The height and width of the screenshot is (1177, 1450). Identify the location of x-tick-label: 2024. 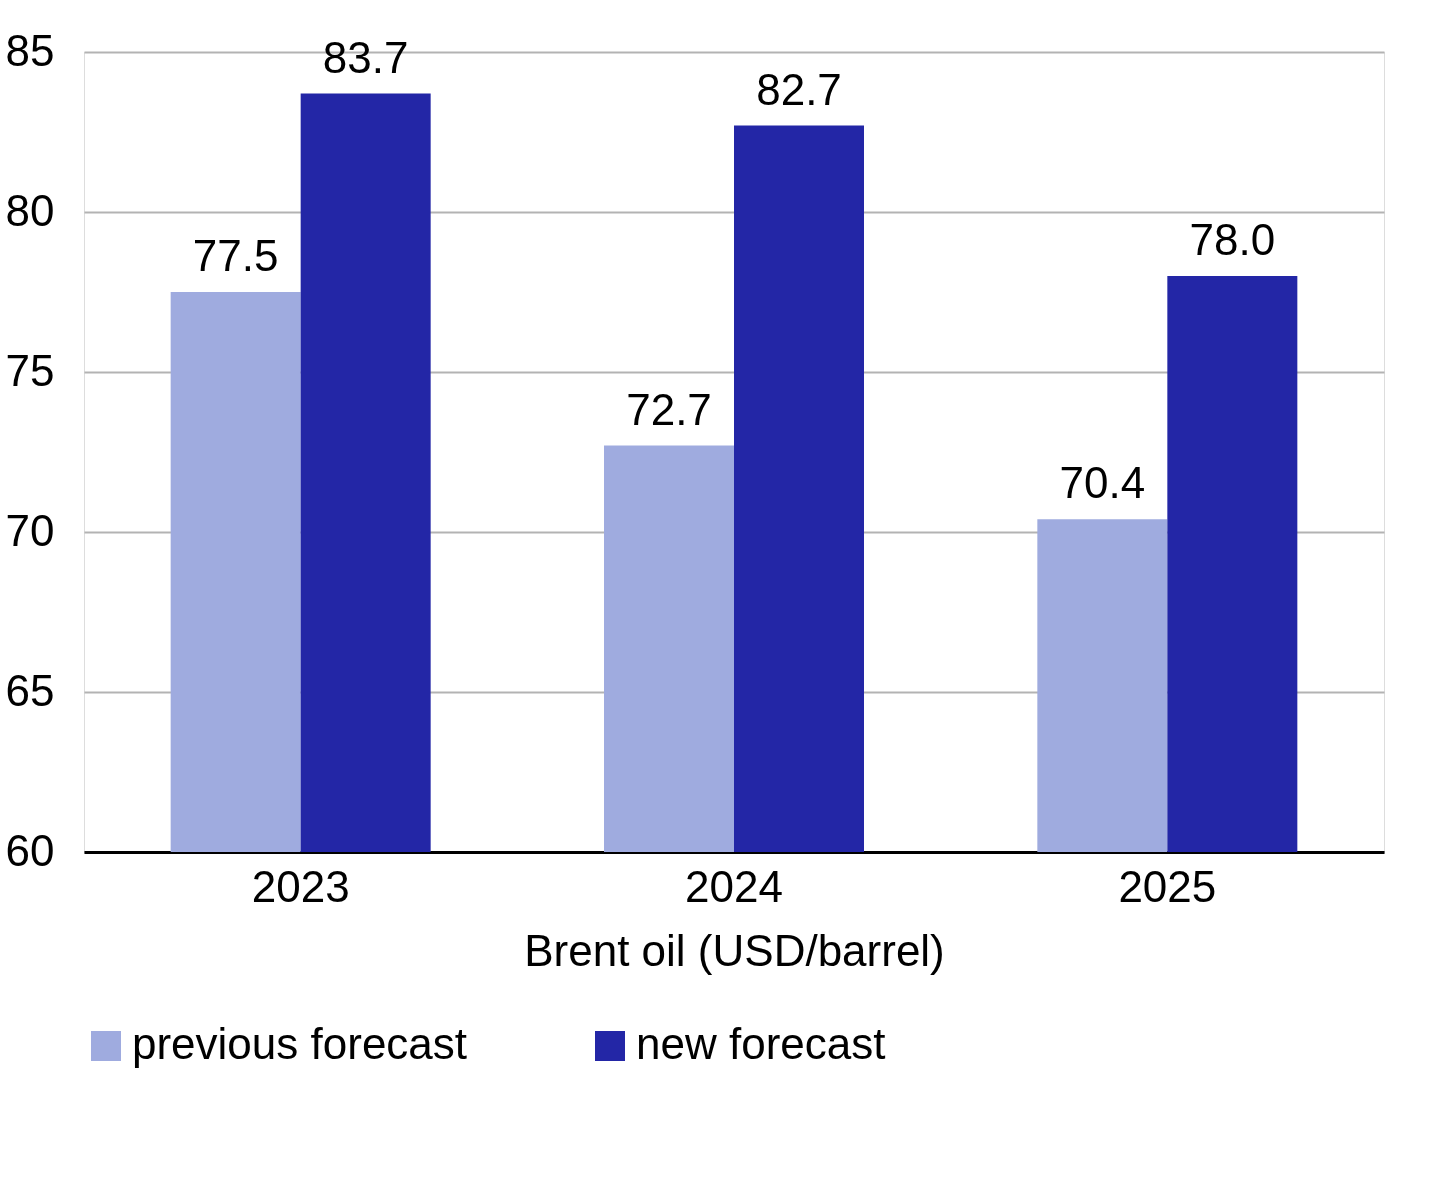
(734, 886).